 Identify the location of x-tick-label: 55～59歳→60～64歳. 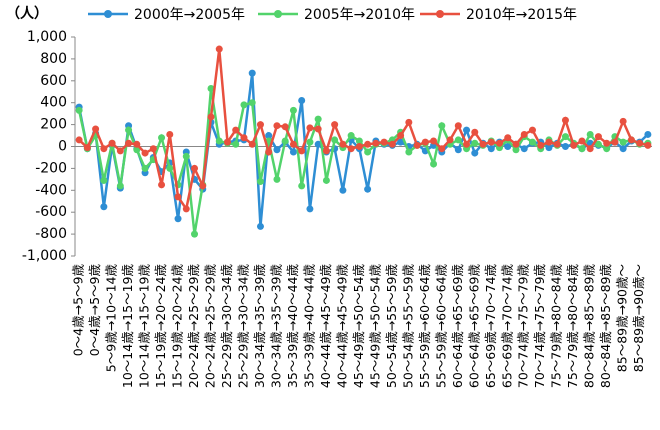
(424, 326).